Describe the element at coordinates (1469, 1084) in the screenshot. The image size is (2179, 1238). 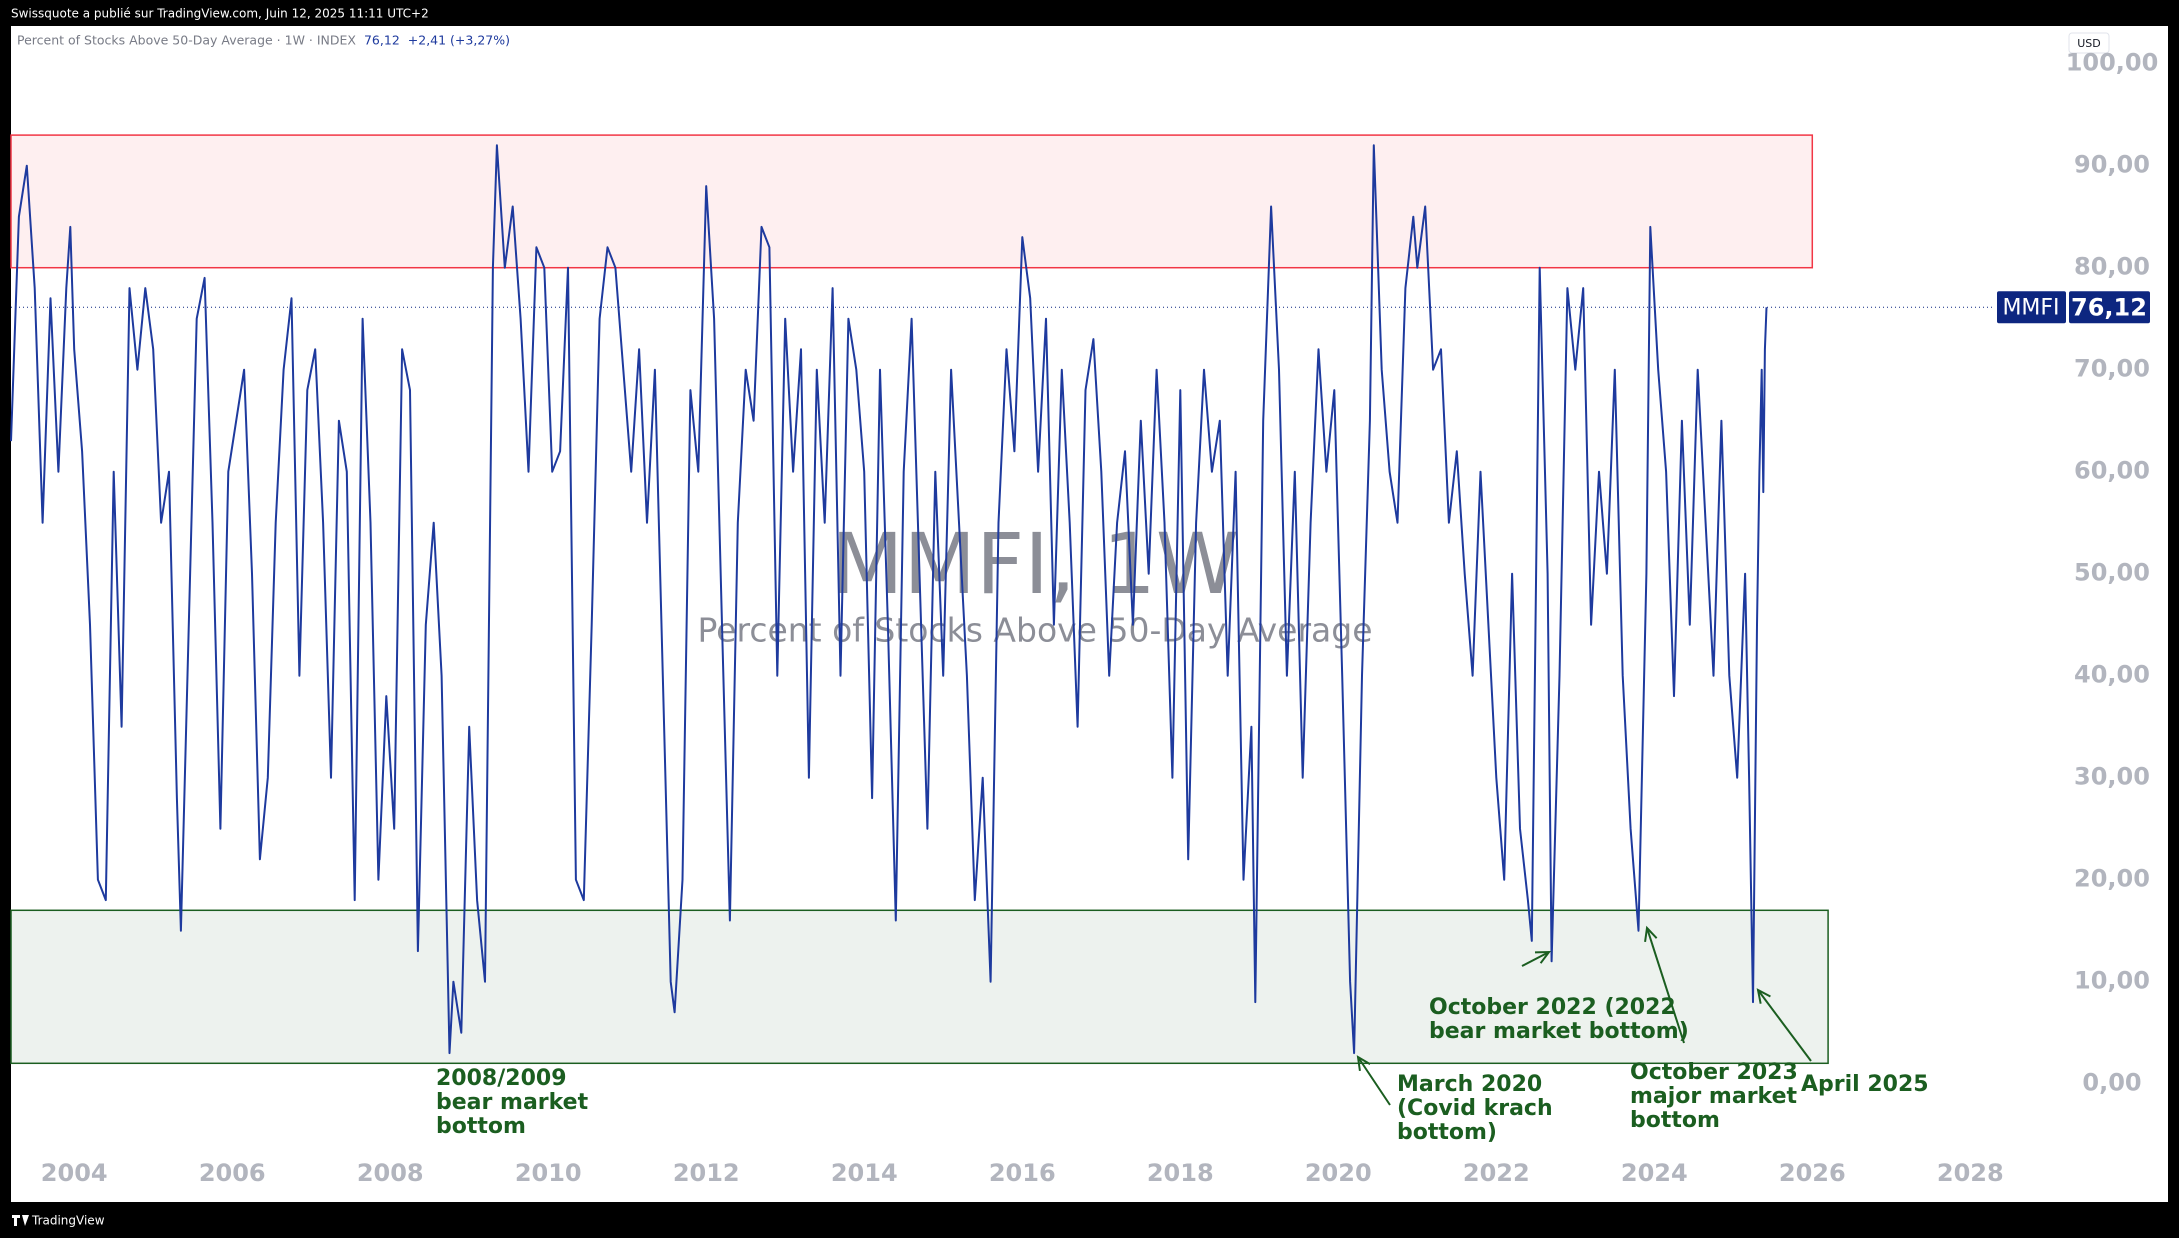
I see `annotation-text: March 2020` at that location.